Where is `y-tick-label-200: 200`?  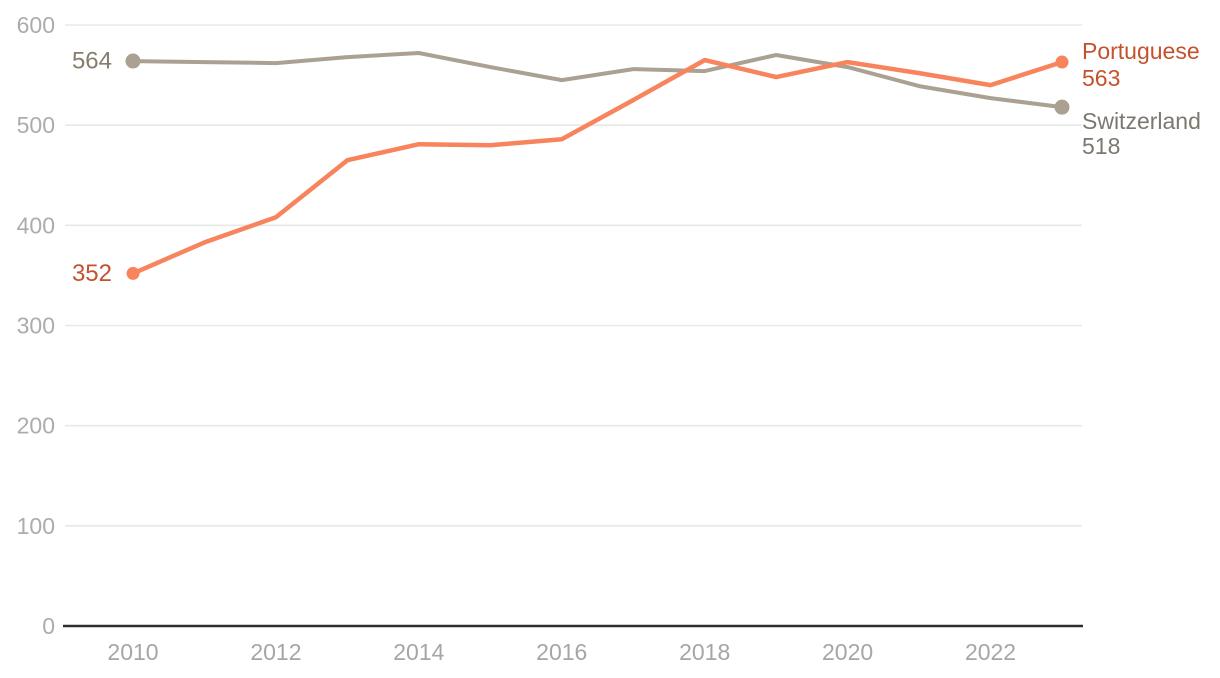
y-tick-label-200: 200 is located at coordinates (36, 426).